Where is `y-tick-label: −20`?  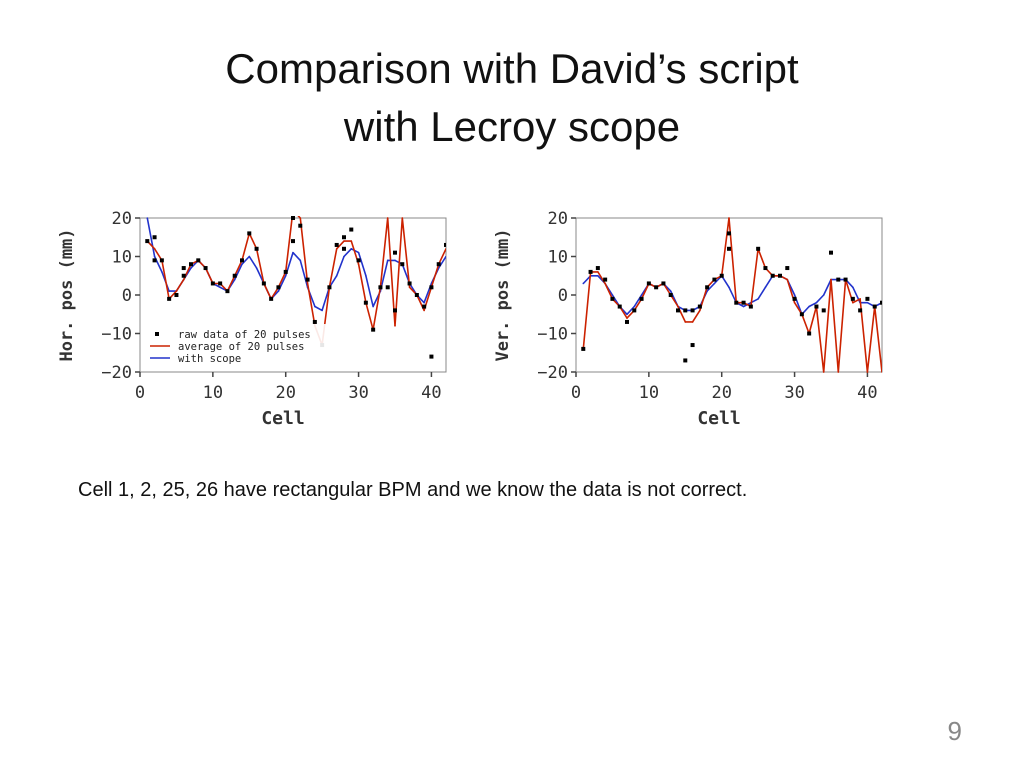
y-tick-label: −20 is located at coordinates (552, 373).